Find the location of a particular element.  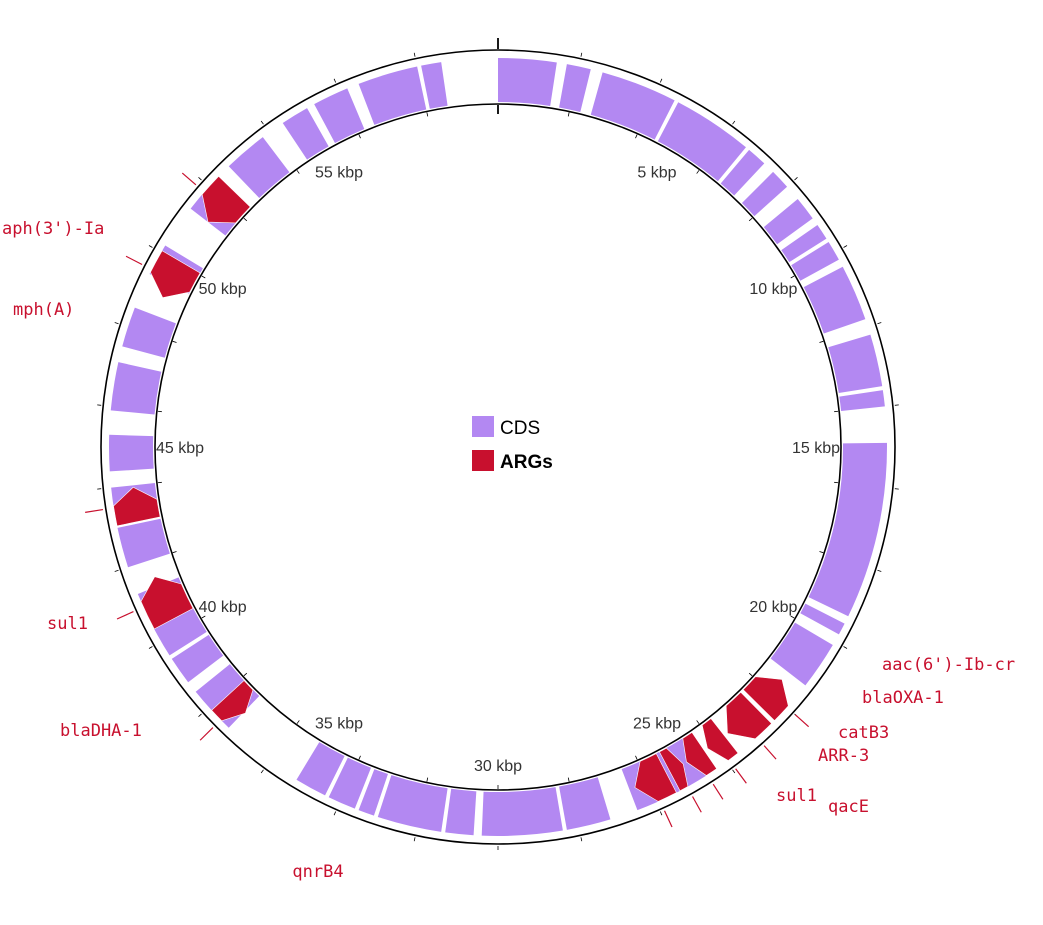

kbp-label: 45 kbp is located at coordinates (180, 448).